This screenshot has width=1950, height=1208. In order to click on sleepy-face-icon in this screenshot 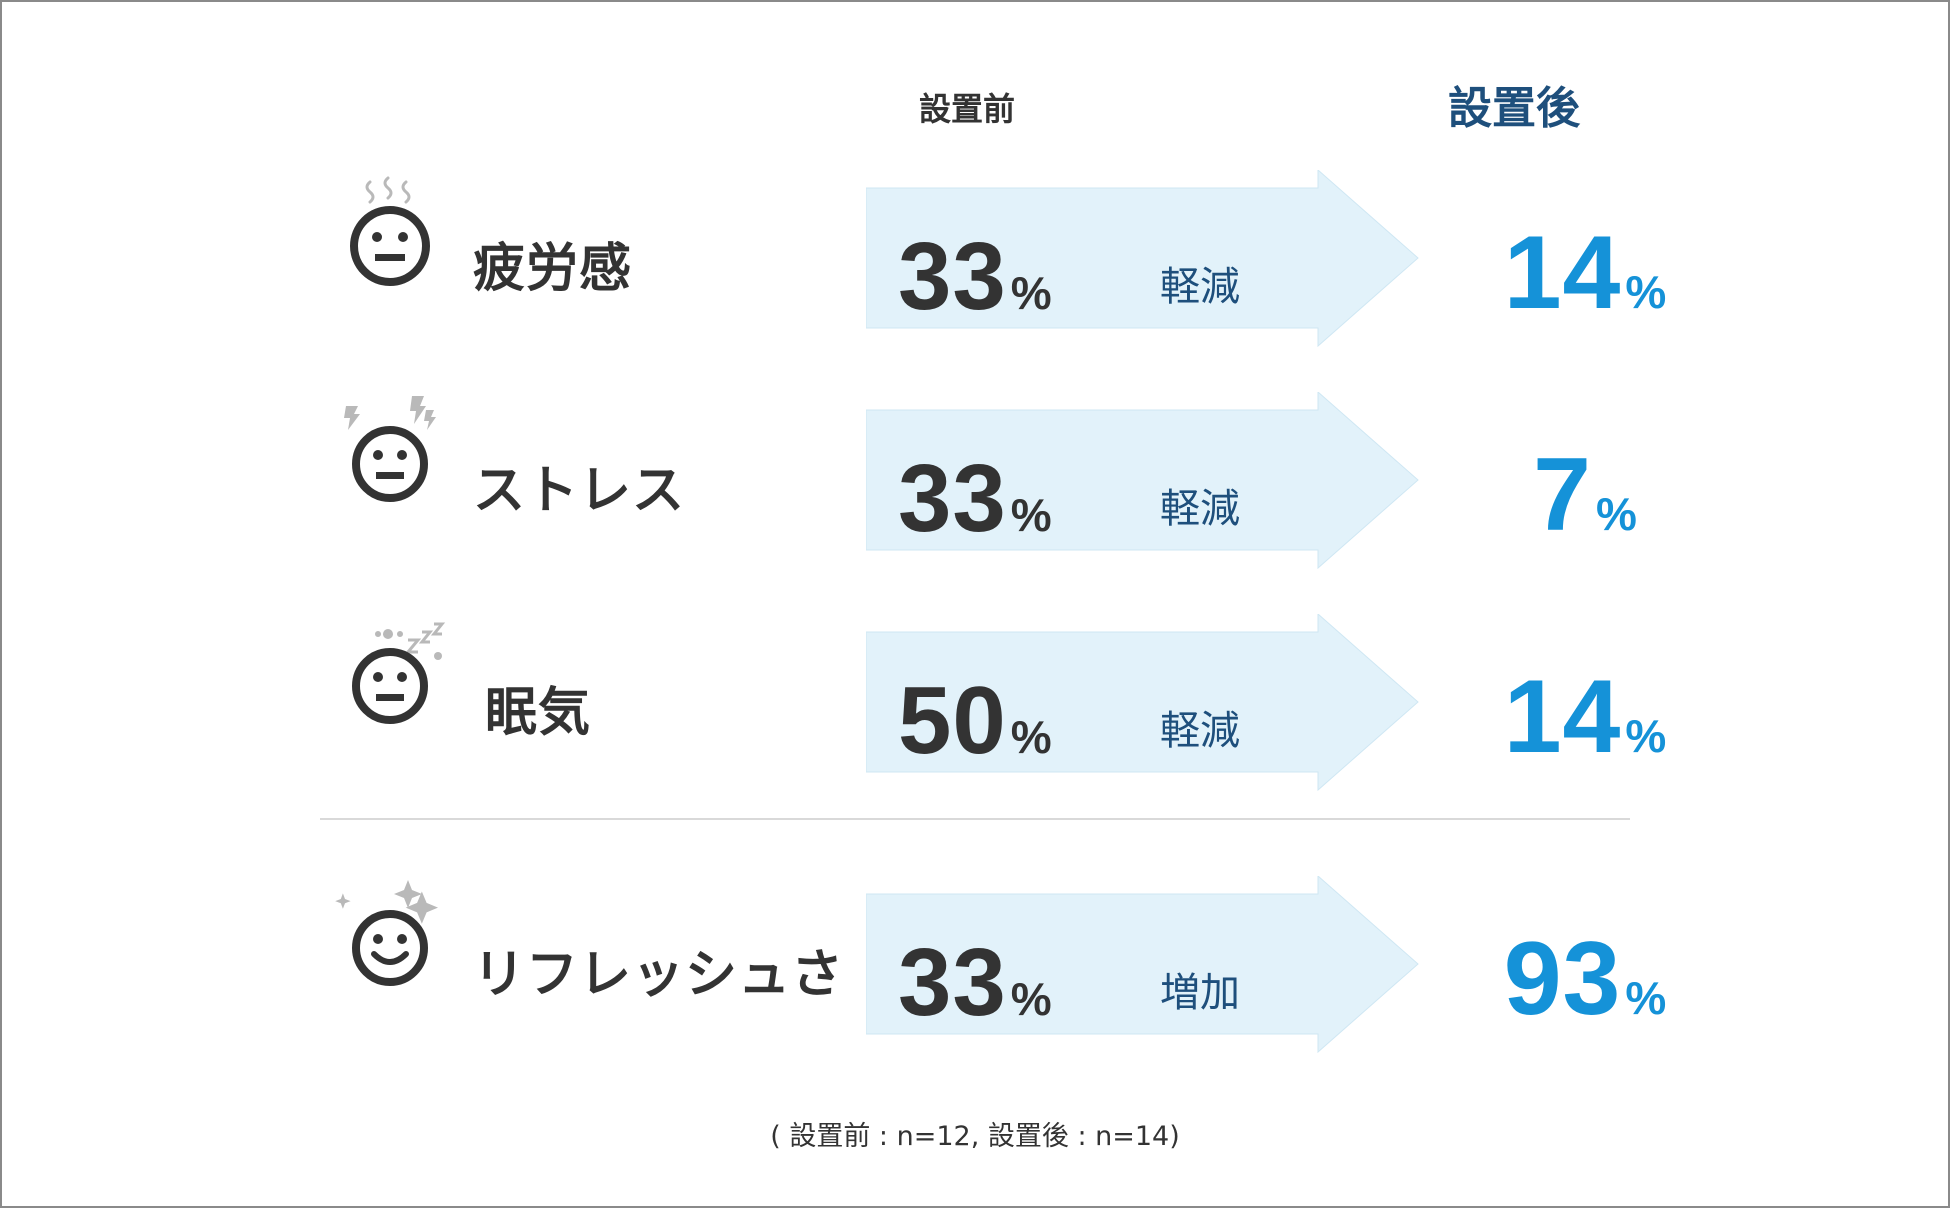, I will do `click(399, 673)`.